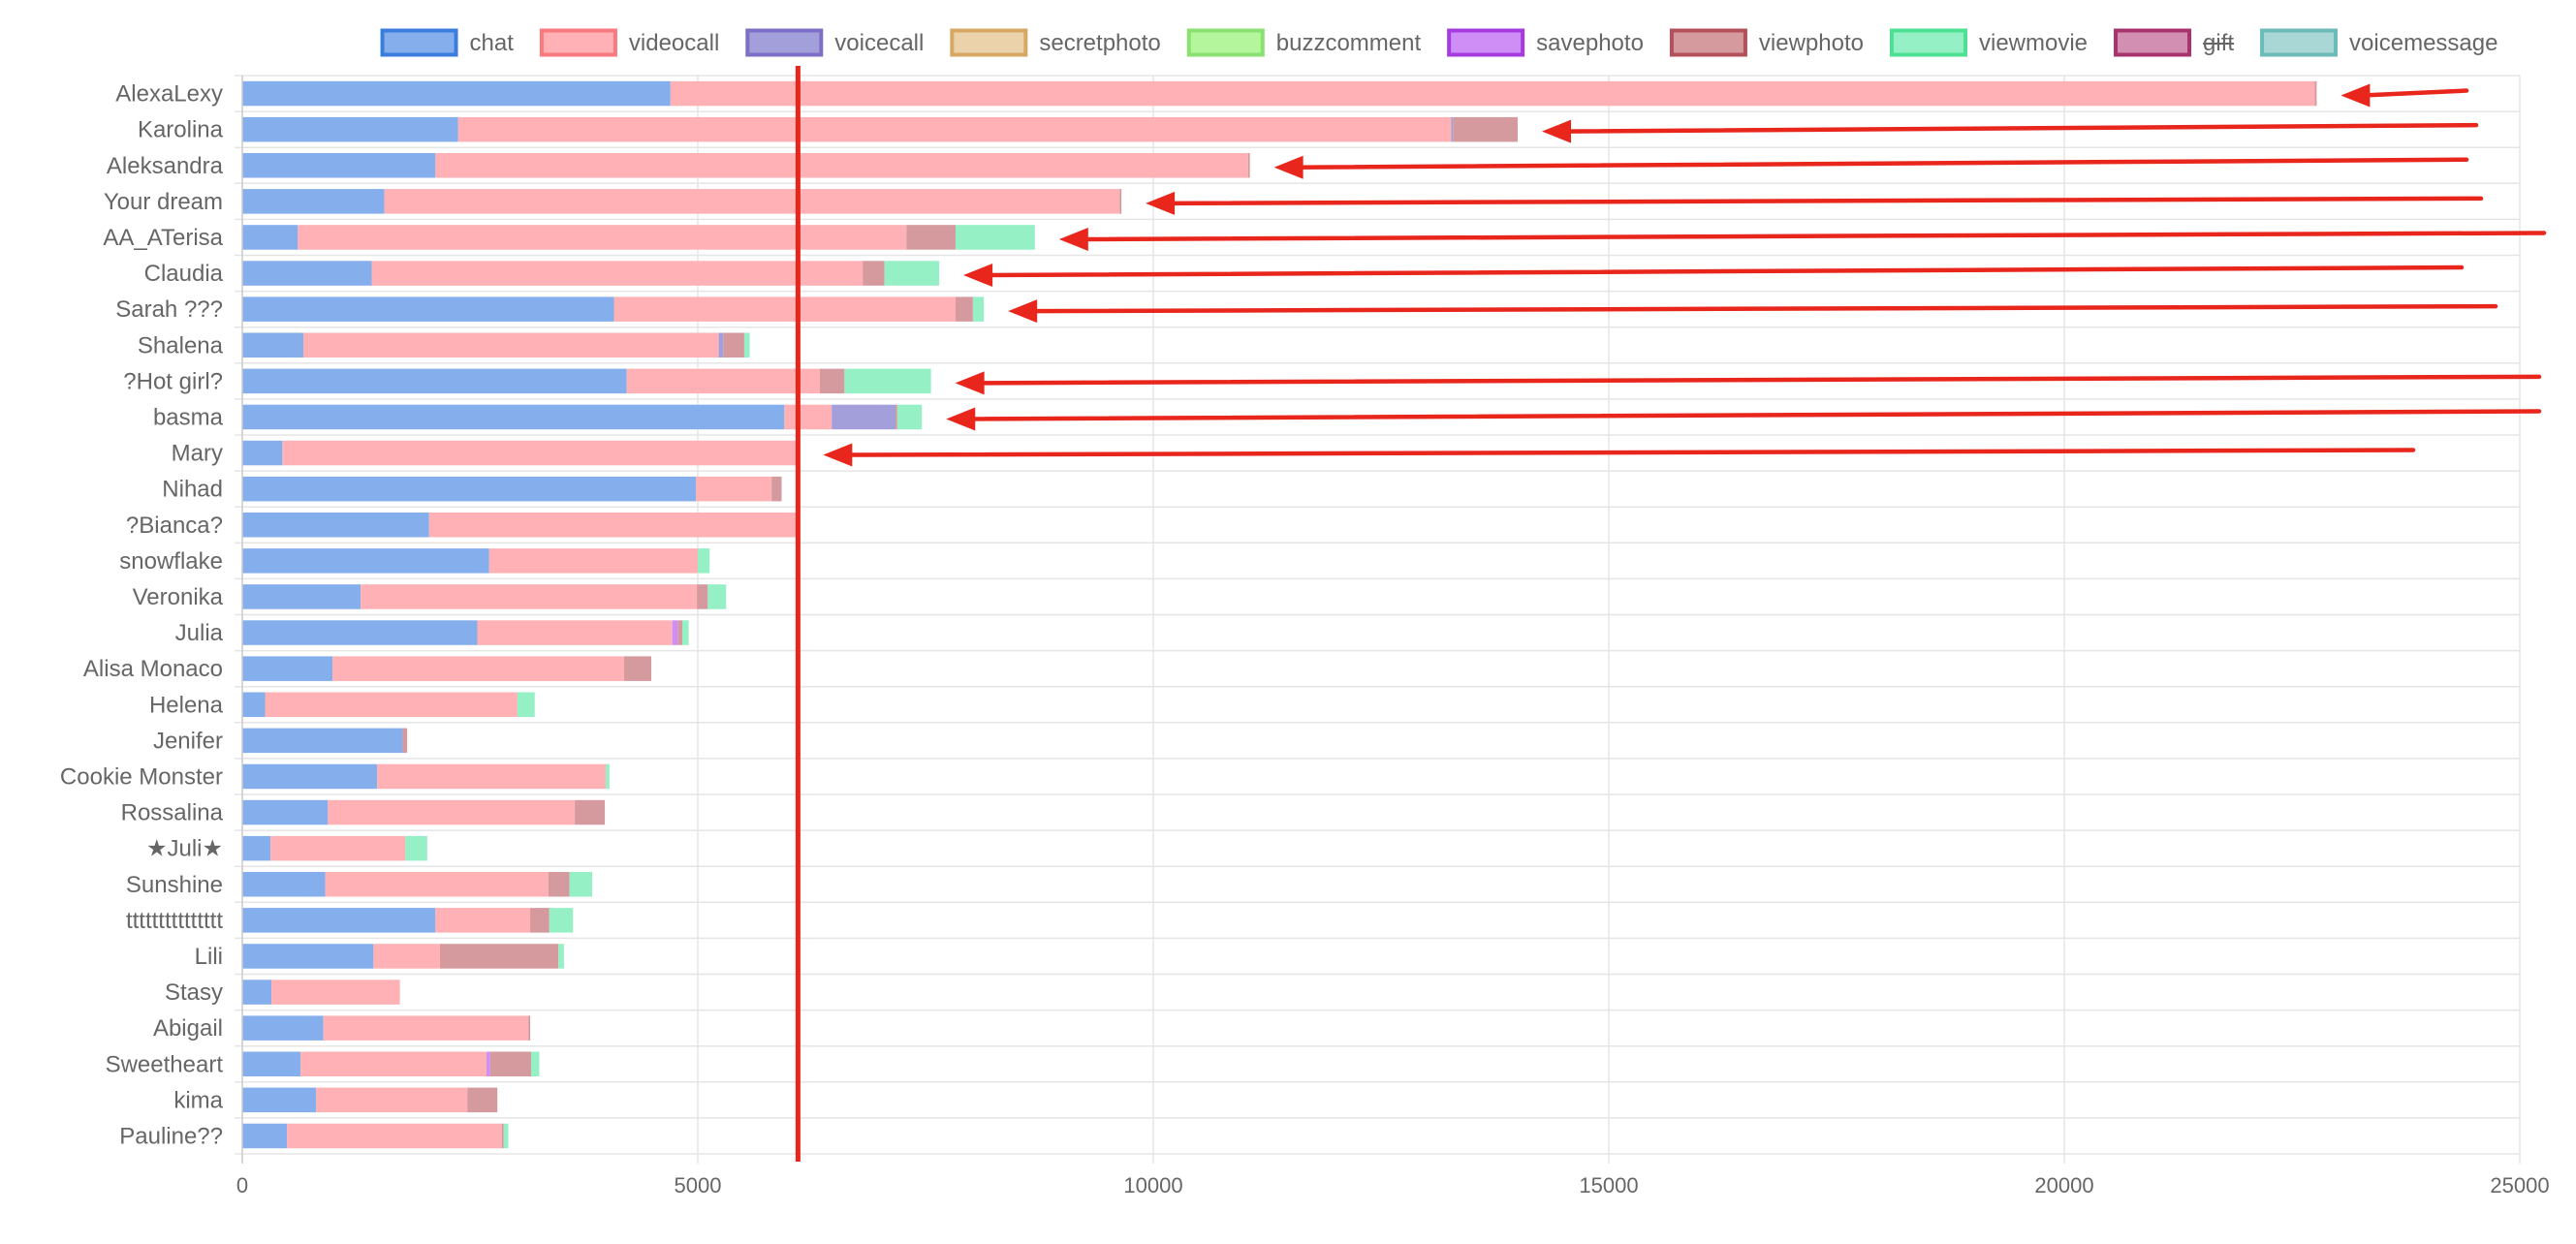 The height and width of the screenshot is (1244, 2576). I want to click on legend-item-secretphoto: secretphoto, so click(1055, 42).